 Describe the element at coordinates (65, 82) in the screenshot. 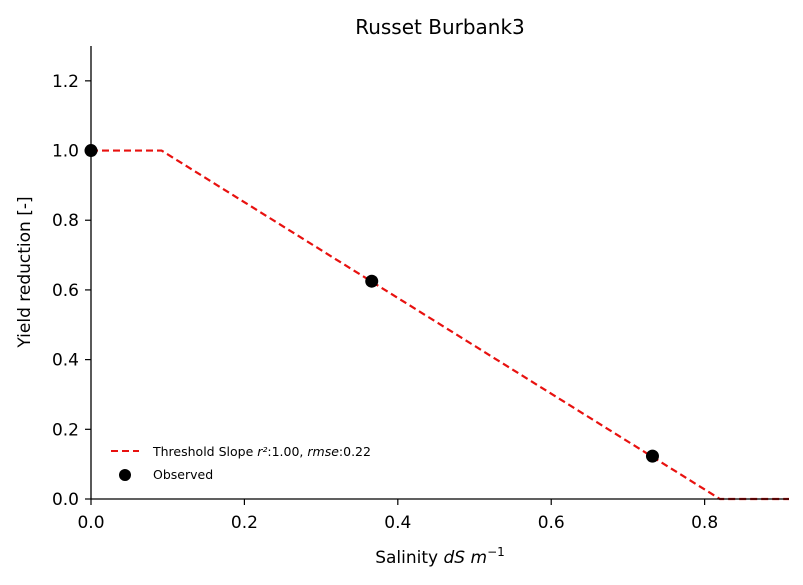

I see `y-tick-label: 1.2` at that location.